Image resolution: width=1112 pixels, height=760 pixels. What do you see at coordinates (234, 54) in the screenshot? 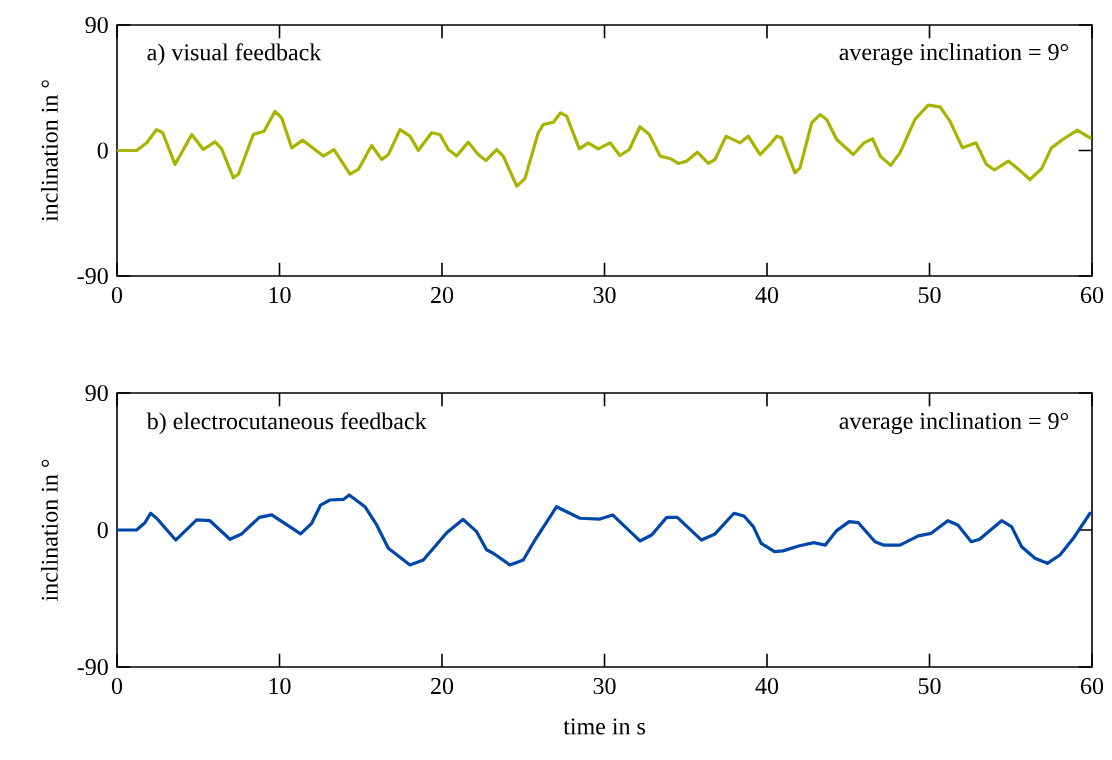
I see `annotation: a) visual feedback` at bounding box center [234, 54].